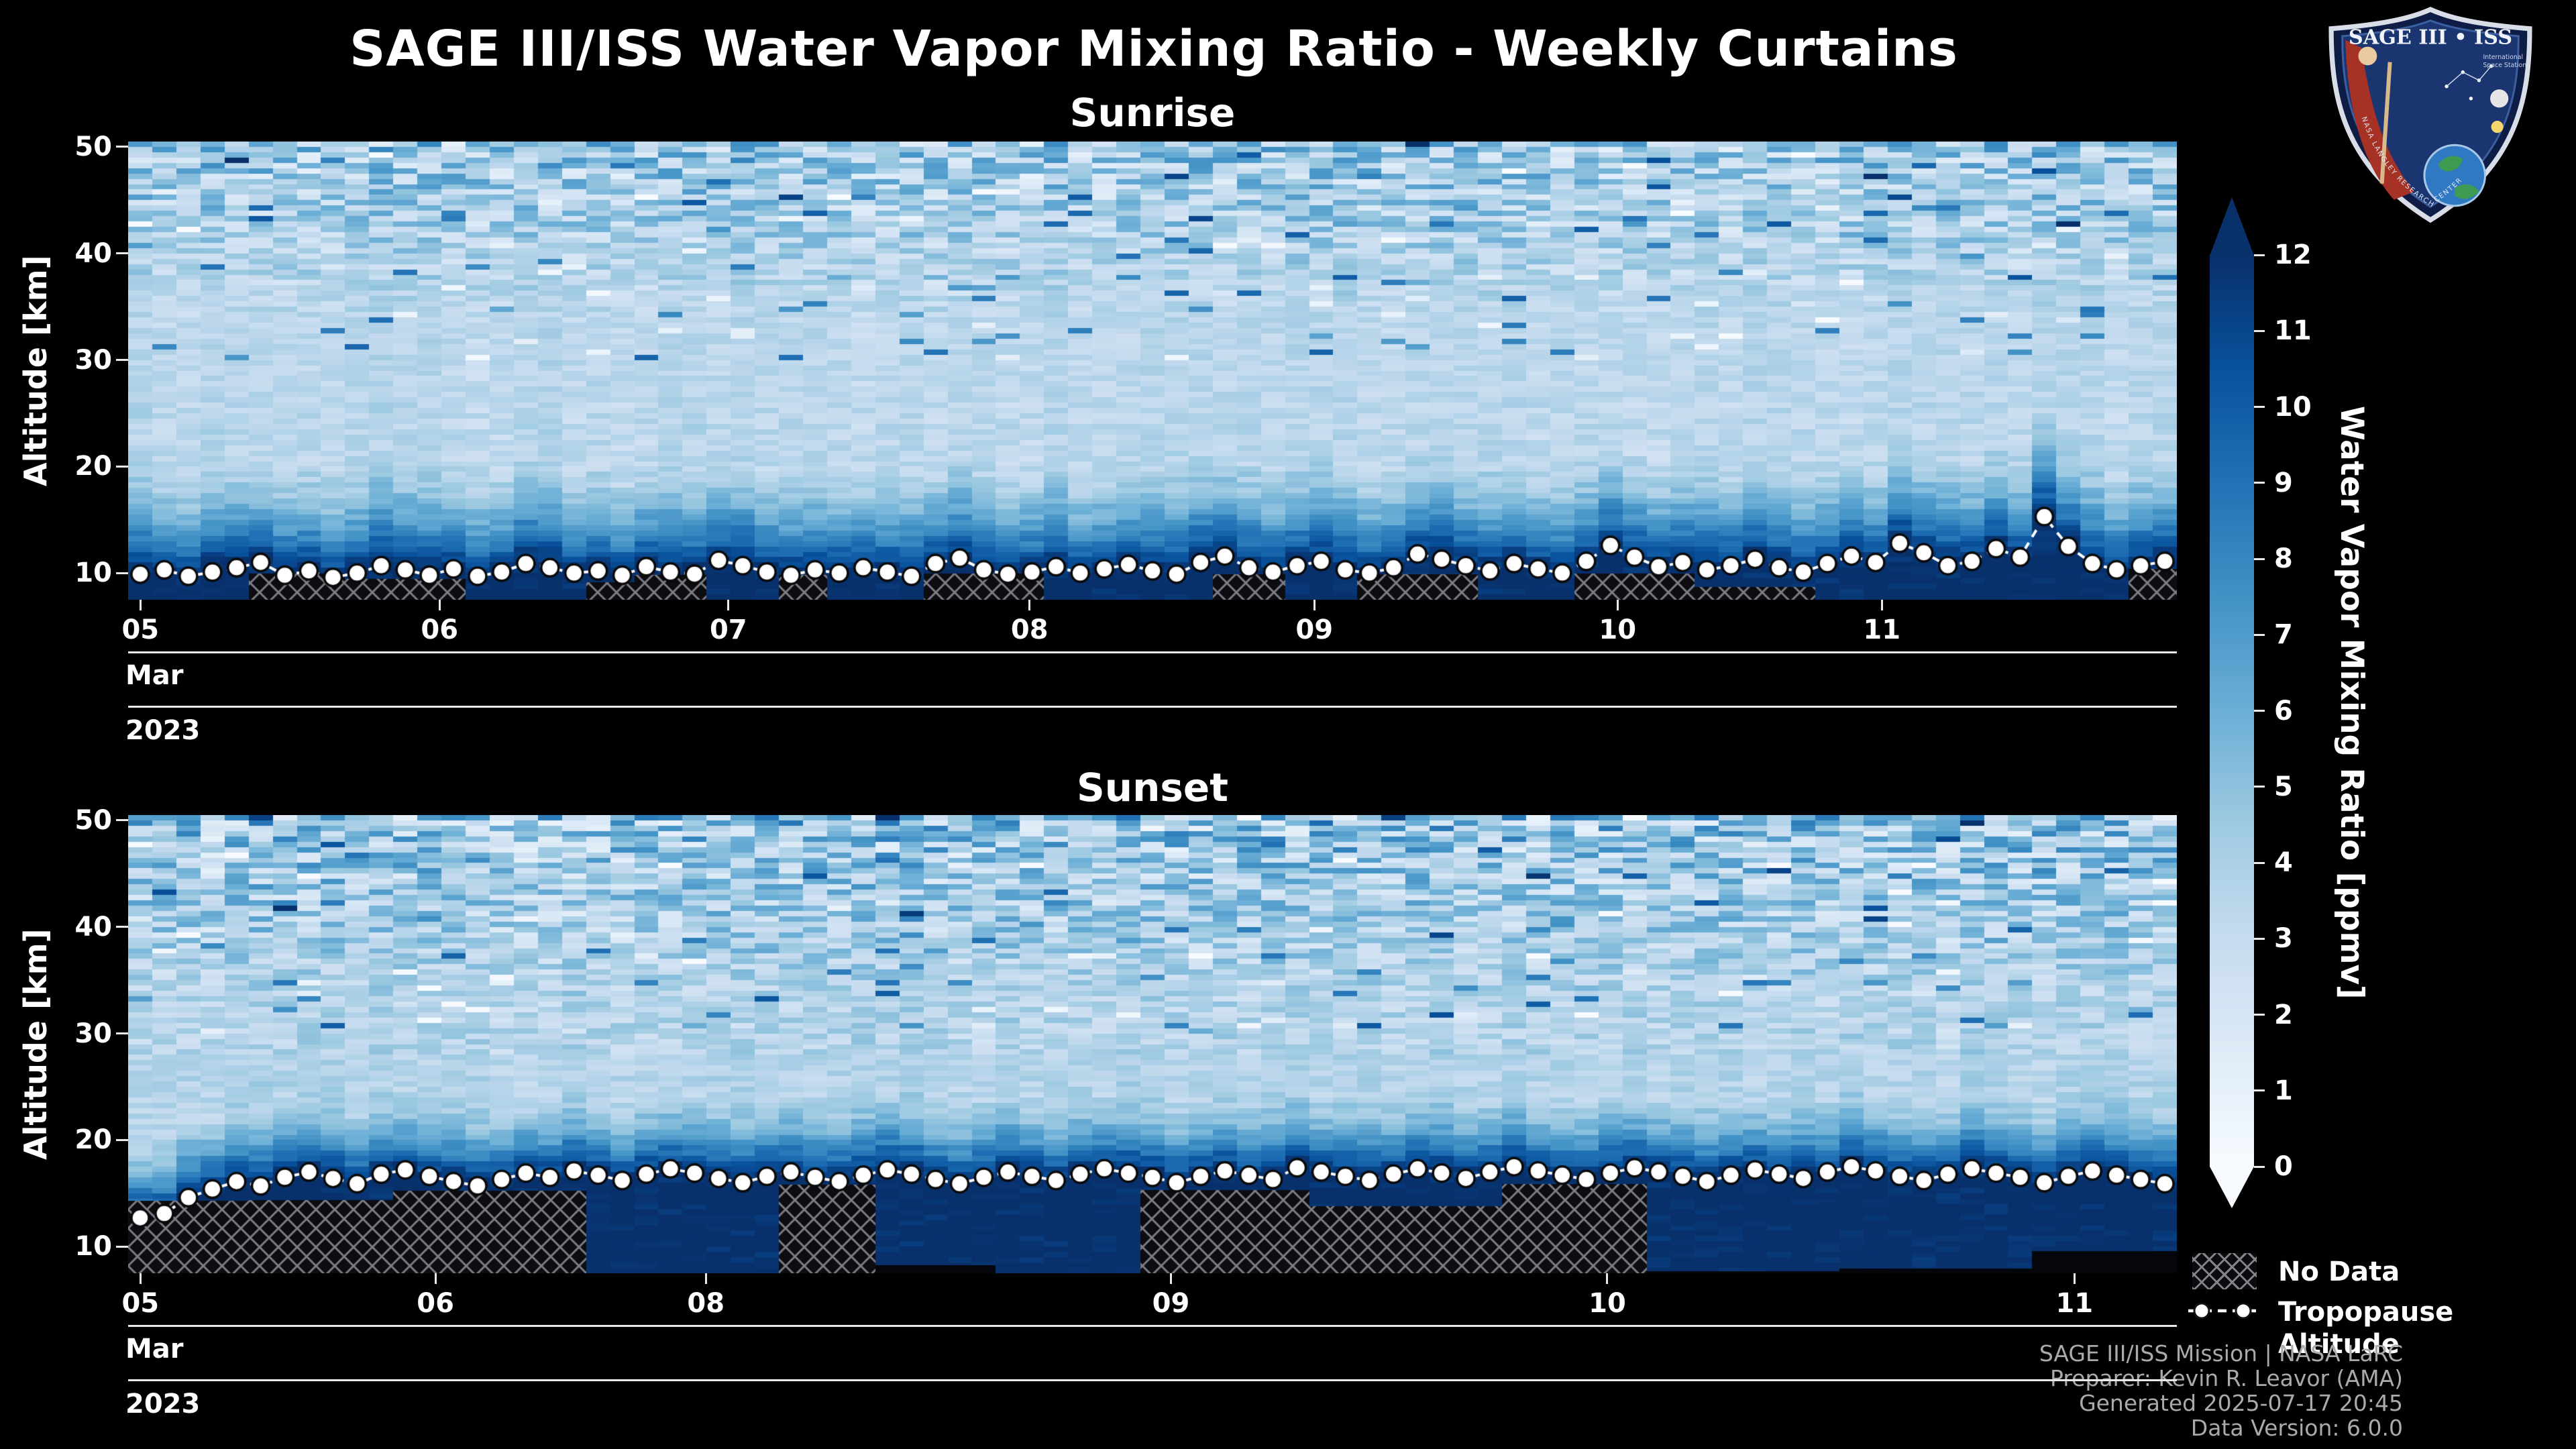 This screenshot has height=1449, width=2576. I want to click on robed-figure, so click(2379, 120).